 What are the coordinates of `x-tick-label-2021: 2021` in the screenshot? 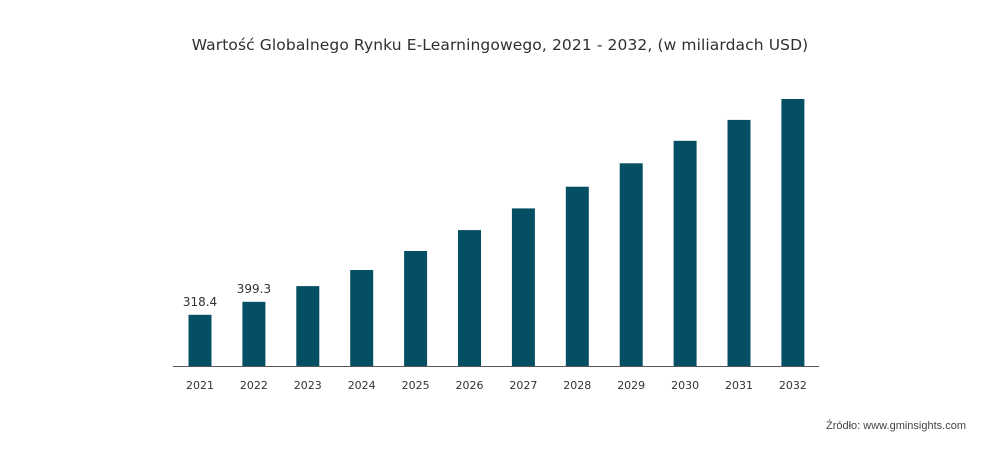 It's located at (200, 385).